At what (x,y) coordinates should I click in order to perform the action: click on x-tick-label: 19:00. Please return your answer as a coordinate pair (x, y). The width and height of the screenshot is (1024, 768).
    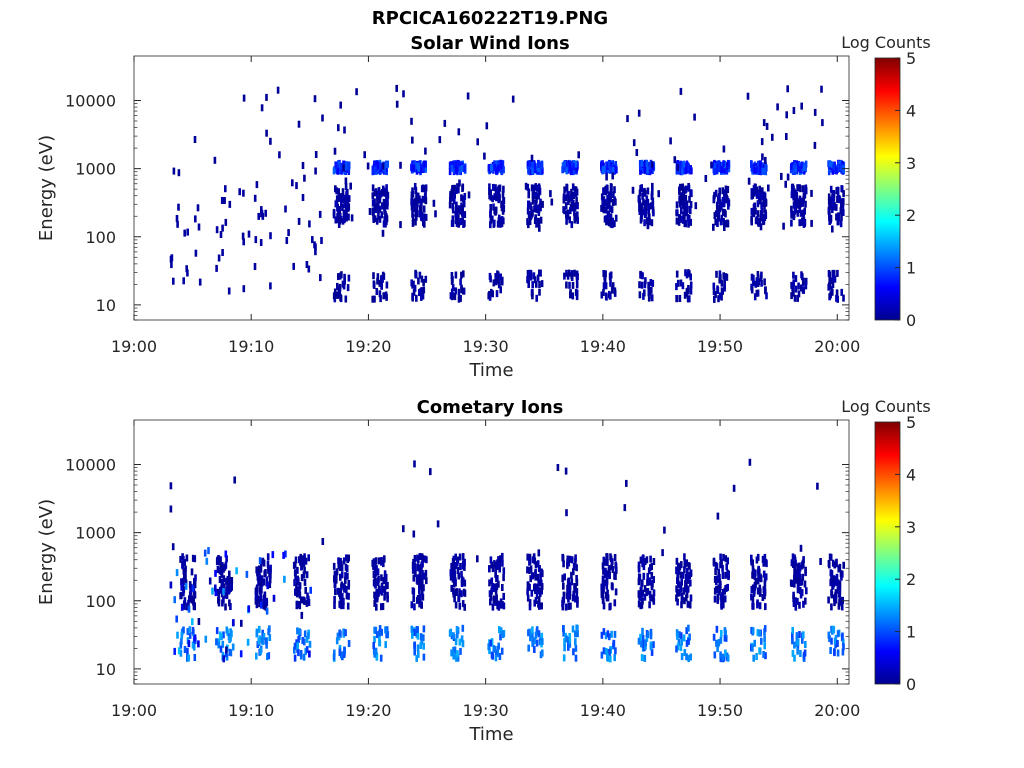
    Looking at the image, I should click on (134, 346).